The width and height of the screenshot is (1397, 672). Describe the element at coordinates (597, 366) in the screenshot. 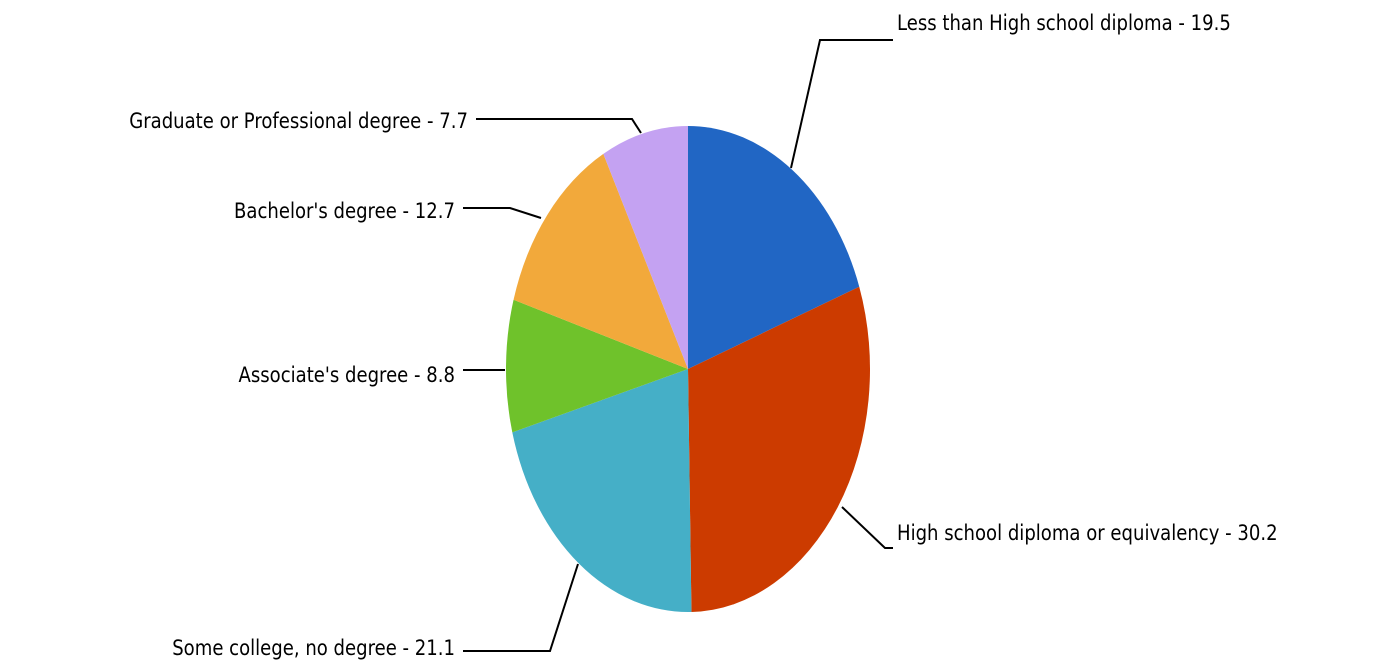

I see `pie-slice-associate-s-degree` at that location.